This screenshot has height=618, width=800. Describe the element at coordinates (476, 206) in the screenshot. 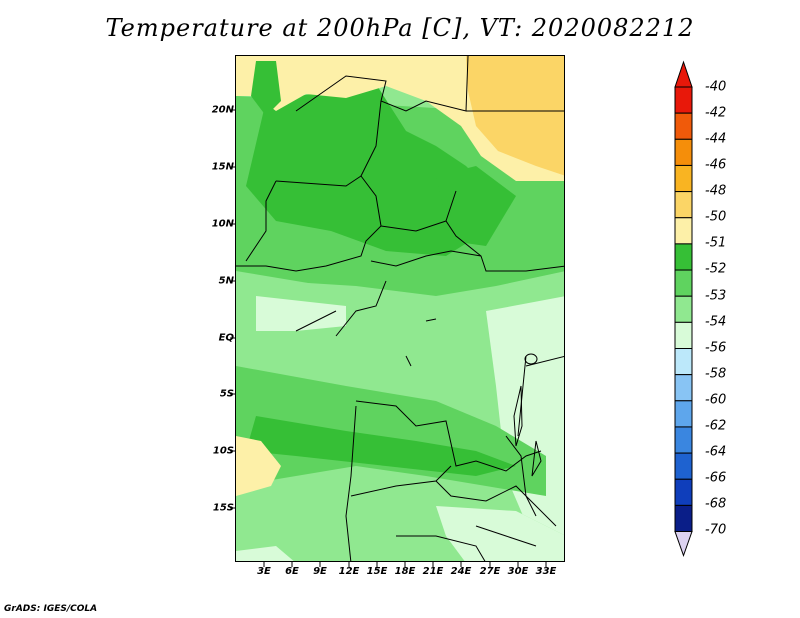

I see `field-minus51-east` at that location.